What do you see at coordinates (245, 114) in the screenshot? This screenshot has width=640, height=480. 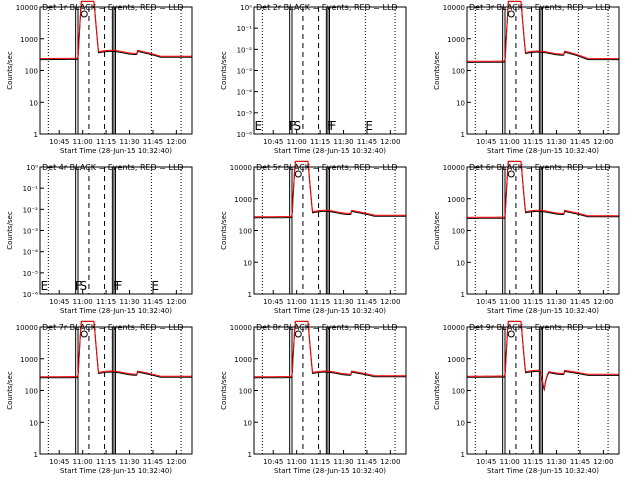 I see `y-tick-label: 10⁻⁵` at bounding box center [245, 114].